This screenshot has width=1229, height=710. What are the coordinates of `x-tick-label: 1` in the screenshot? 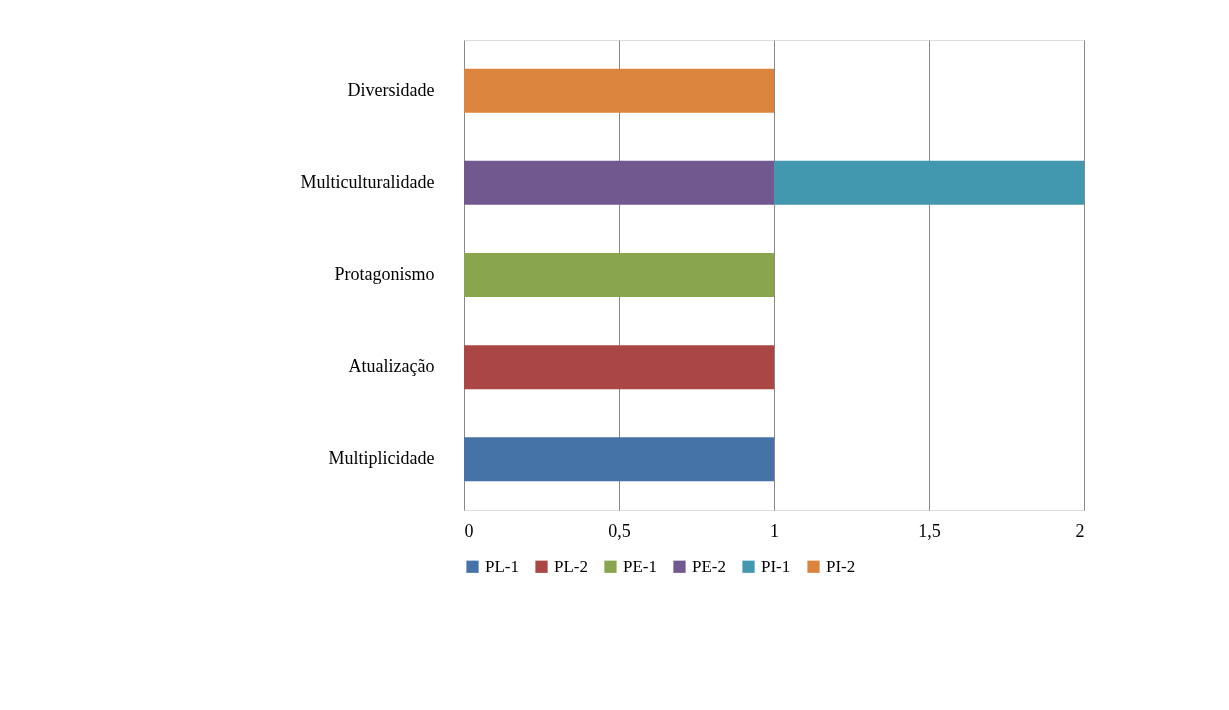 It's located at (774, 530).